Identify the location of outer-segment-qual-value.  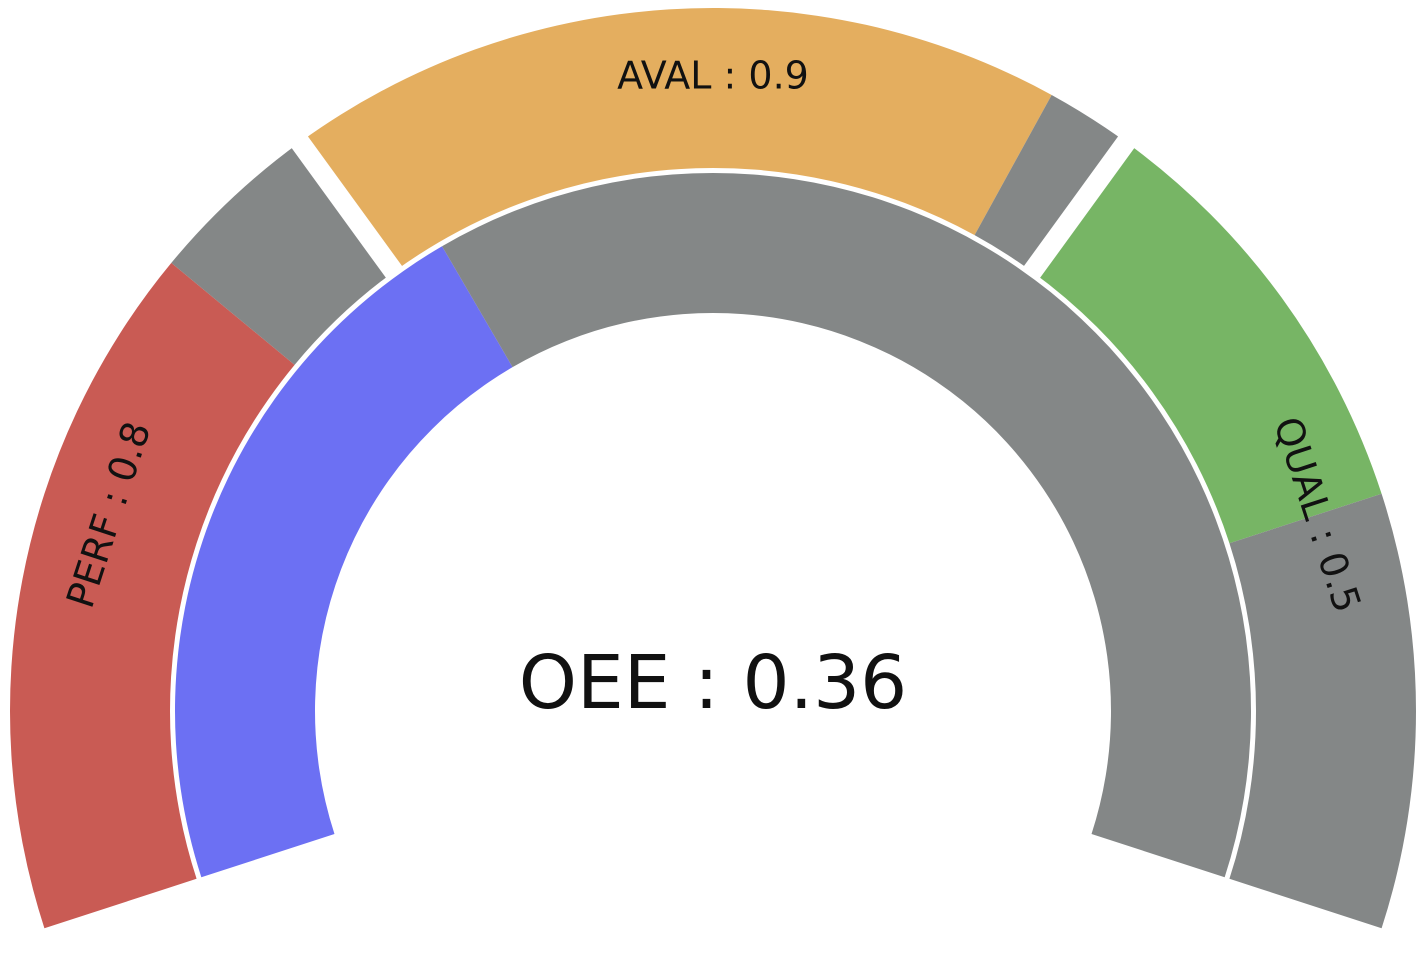
(1207, 343).